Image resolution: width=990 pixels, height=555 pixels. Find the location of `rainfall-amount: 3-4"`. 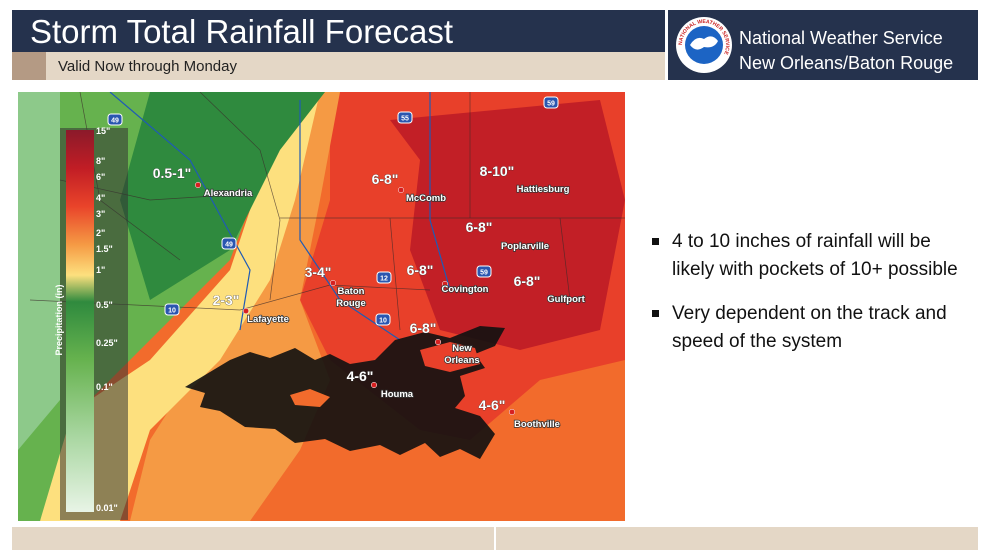

rainfall-amount: 3-4" is located at coordinates (318, 272).